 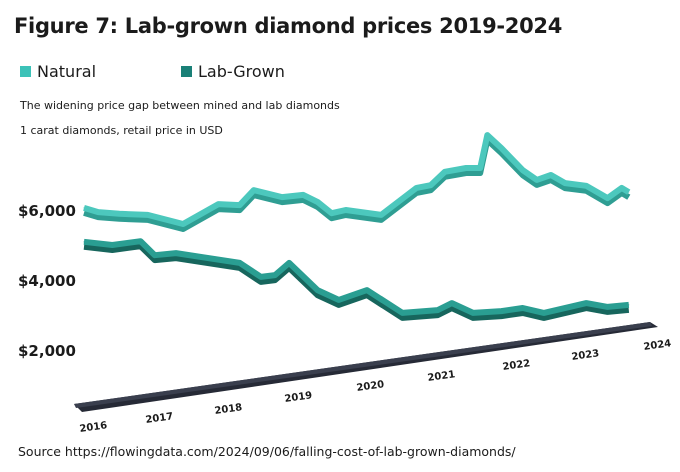 What do you see at coordinates (441, 376) in the screenshot?
I see `x-tick-label: 2021` at bounding box center [441, 376].